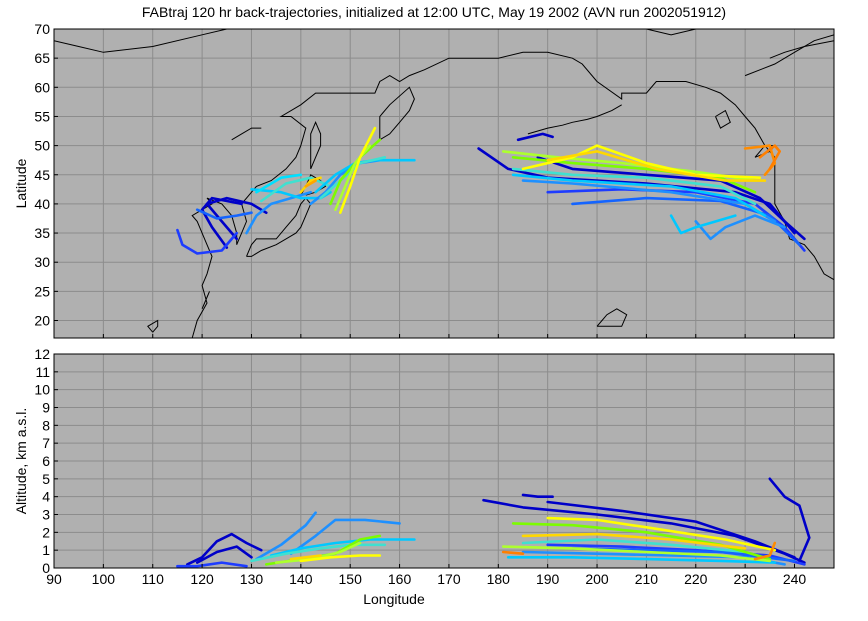 This screenshot has height=621, width=868. What do you see at coordinates (46, 532) in the screenshot?
I see `y-tick-label: 2` at bounding box center [46, 532].